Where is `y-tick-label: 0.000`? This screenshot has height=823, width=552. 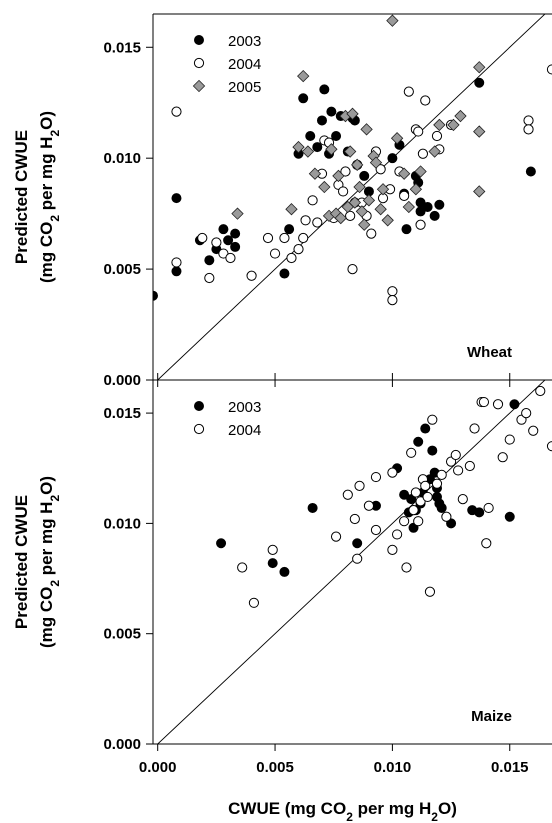
y-tick-label: 0.000 is located at coordinates (122, 380).